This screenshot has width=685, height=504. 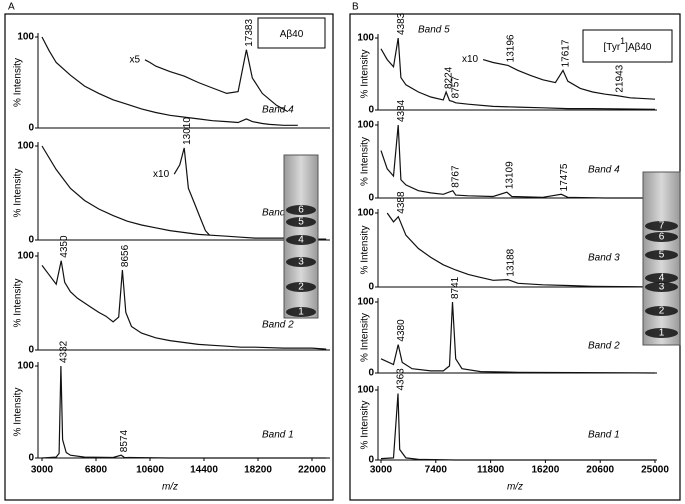 What do you see at coordinates (401, 110) in the screenshot?
I see `peak-label: 4384` at bounding box center [401, 110].